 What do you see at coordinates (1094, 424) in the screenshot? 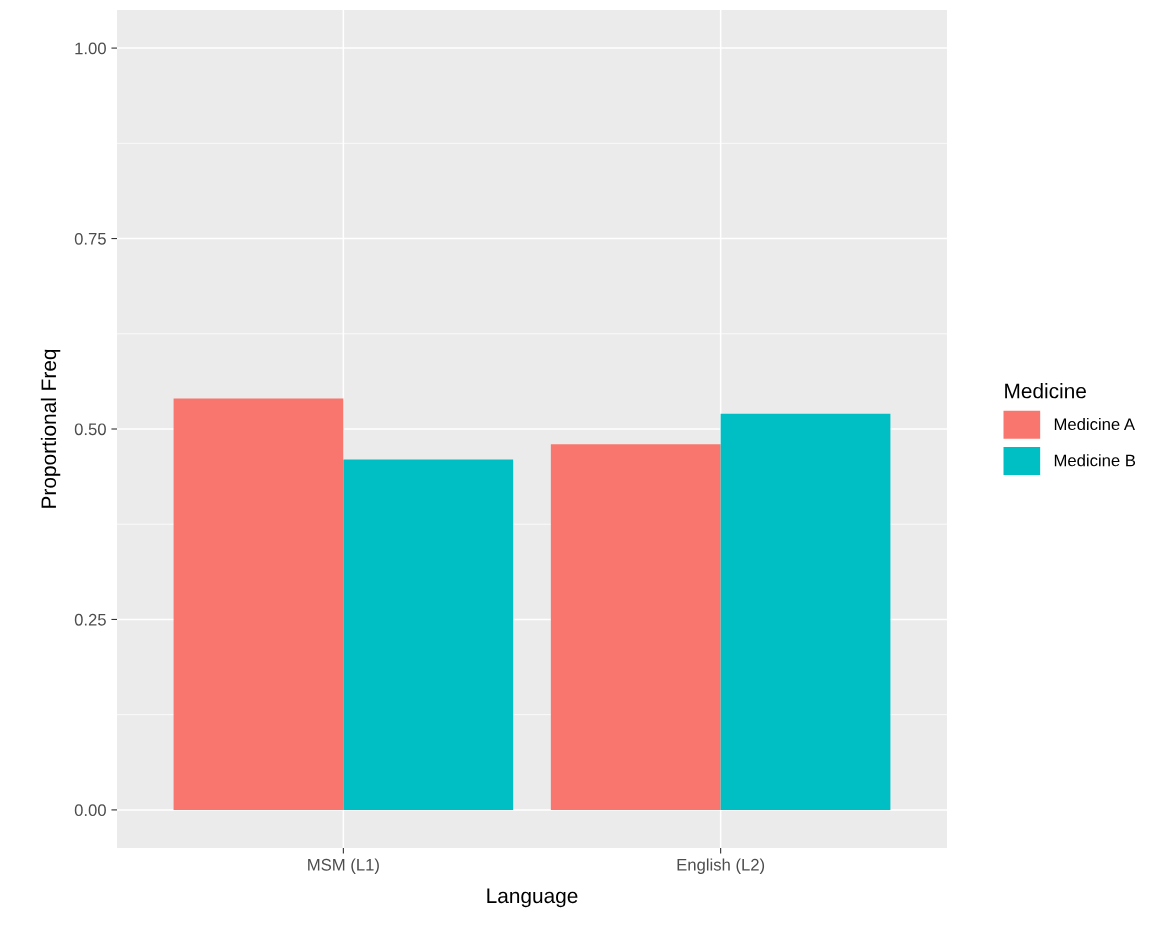
I see `legend-label: Medicine A` at bounding box center [1094, 424].